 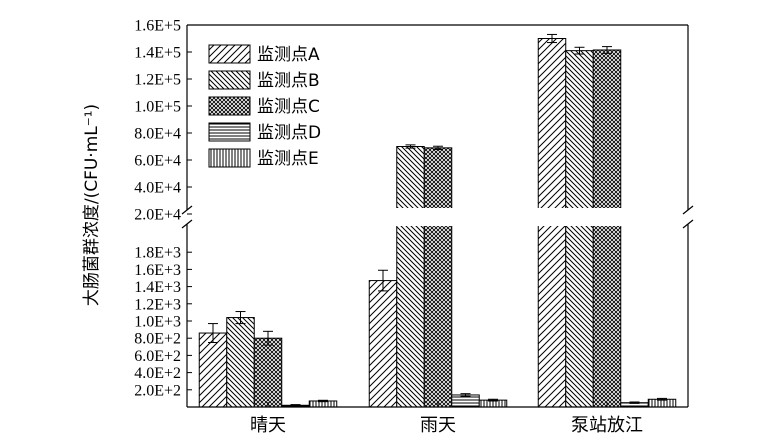 What do you see at coordinates (288, 55) in the screenshot?
I see `legend-label: 监测点A` at bounding box center [288, 55].